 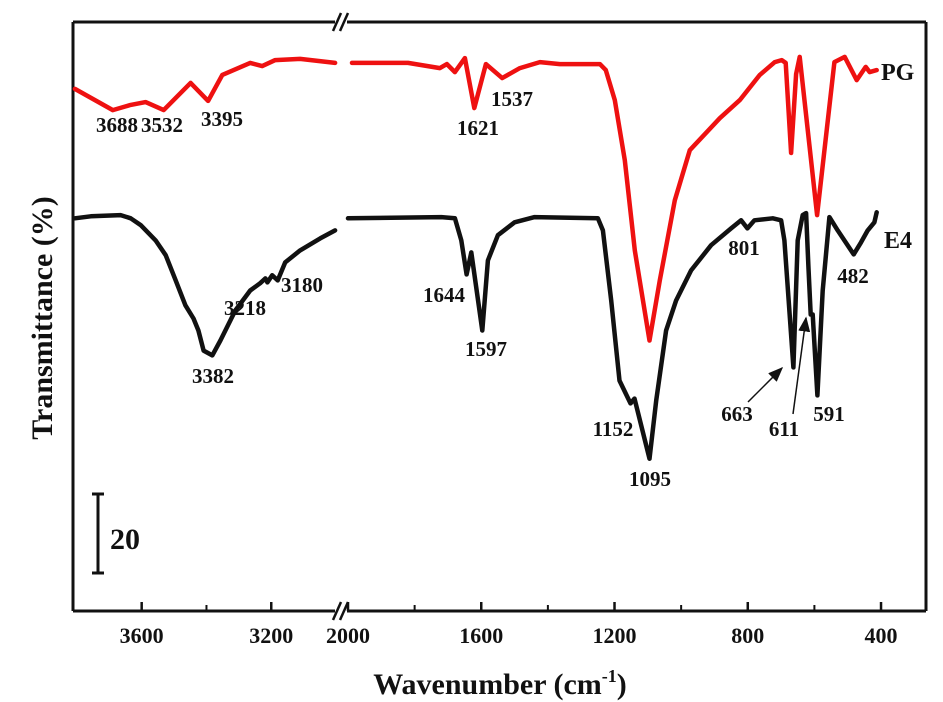 What do you see at coordinates (271, 635) in the screenshot?
I see `x-tick-label: 3200` at bounding box center [271, 635].